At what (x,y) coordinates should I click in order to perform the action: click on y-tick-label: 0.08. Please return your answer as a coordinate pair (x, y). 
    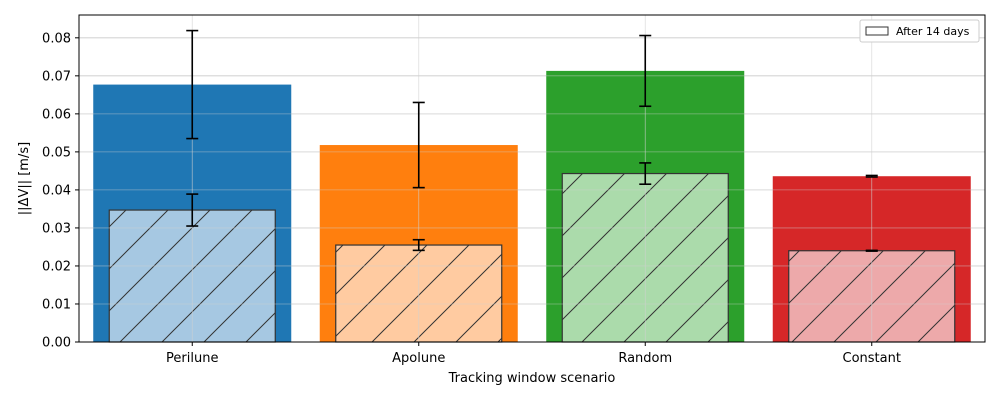
    Looking at the image, I should click on (56, 38).